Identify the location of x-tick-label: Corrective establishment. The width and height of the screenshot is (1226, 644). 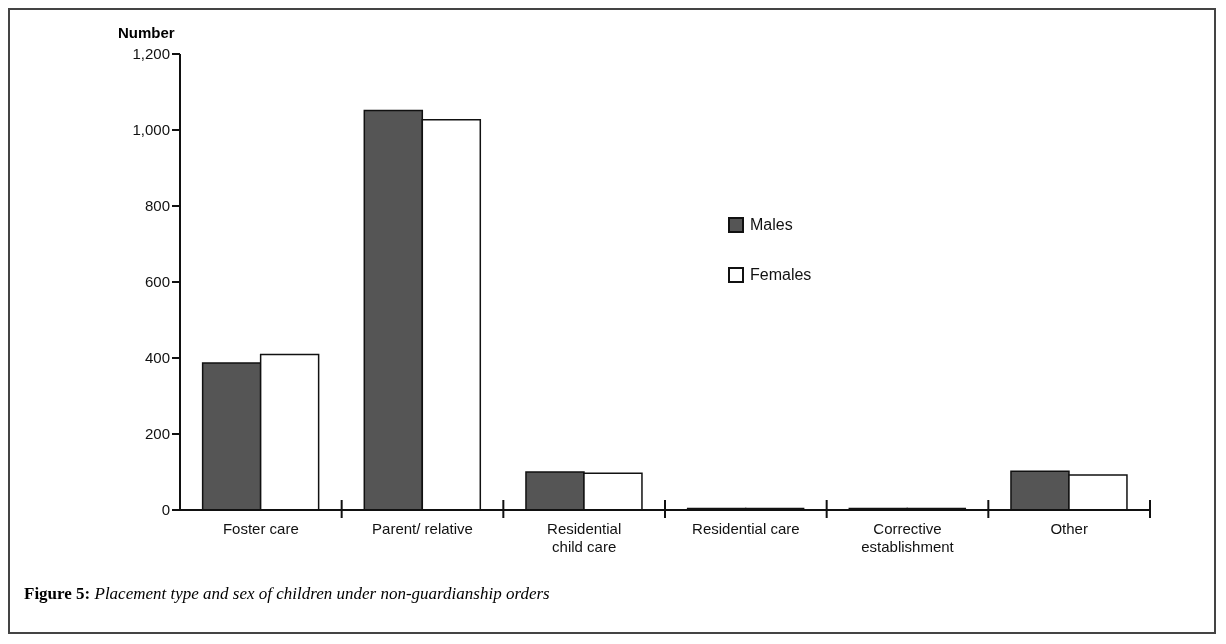
(908, 537).